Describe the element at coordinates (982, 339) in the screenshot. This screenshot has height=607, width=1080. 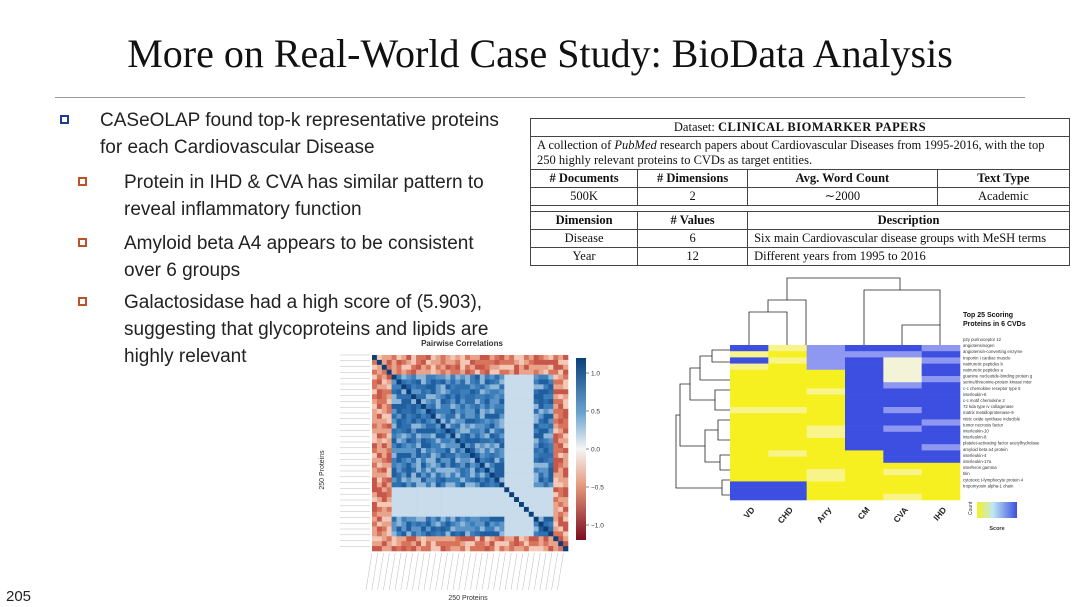
I see `protein-label: p2y purinoceptor 12` at that location.